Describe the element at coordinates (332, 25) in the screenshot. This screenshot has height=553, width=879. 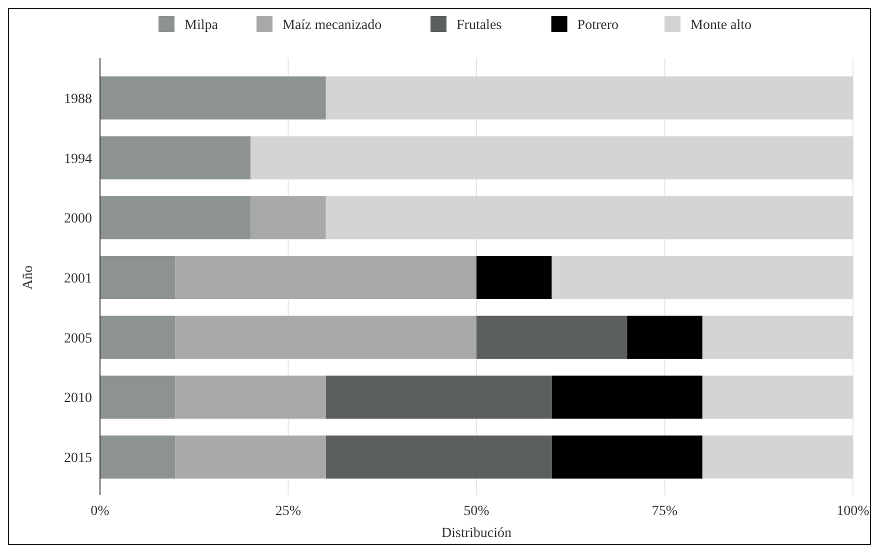
I see `legend-label: Maíz mecanizado` at that location.